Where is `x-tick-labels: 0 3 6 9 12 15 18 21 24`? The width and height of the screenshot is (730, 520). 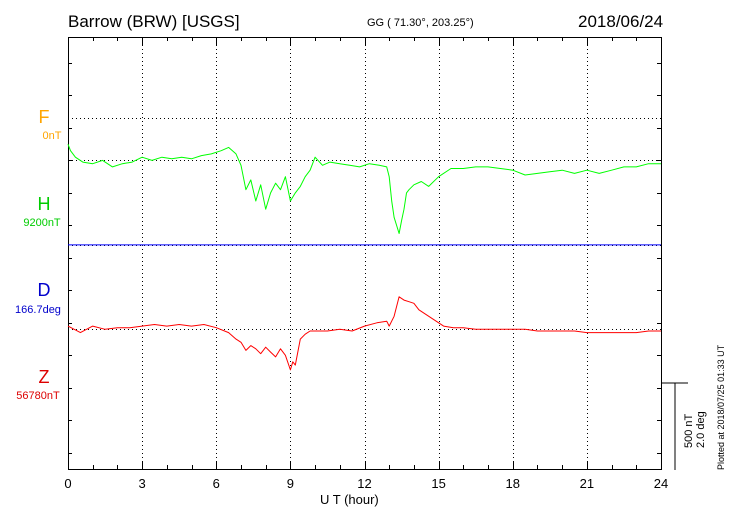 x-tick-labels: 0 3 6 9 12 15 18 21 24 is located at coordinates (366, 483).